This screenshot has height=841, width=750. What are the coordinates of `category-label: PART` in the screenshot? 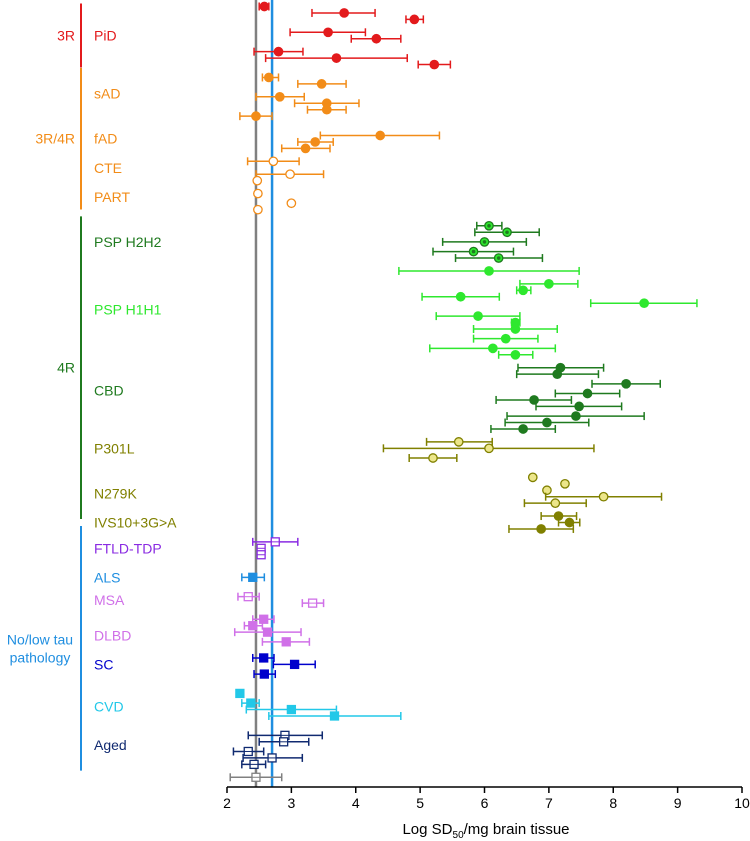 It's located at (112, 197).